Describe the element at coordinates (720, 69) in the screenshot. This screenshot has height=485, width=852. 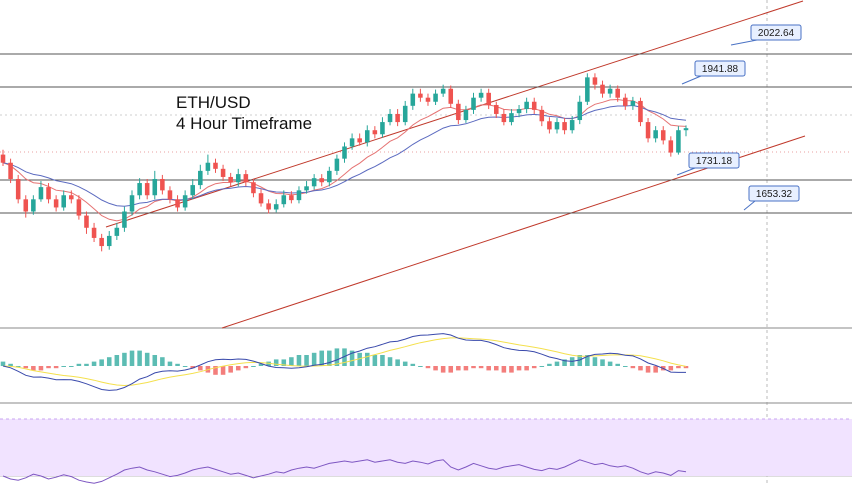
I see `level-label: 1941.88` at that location.